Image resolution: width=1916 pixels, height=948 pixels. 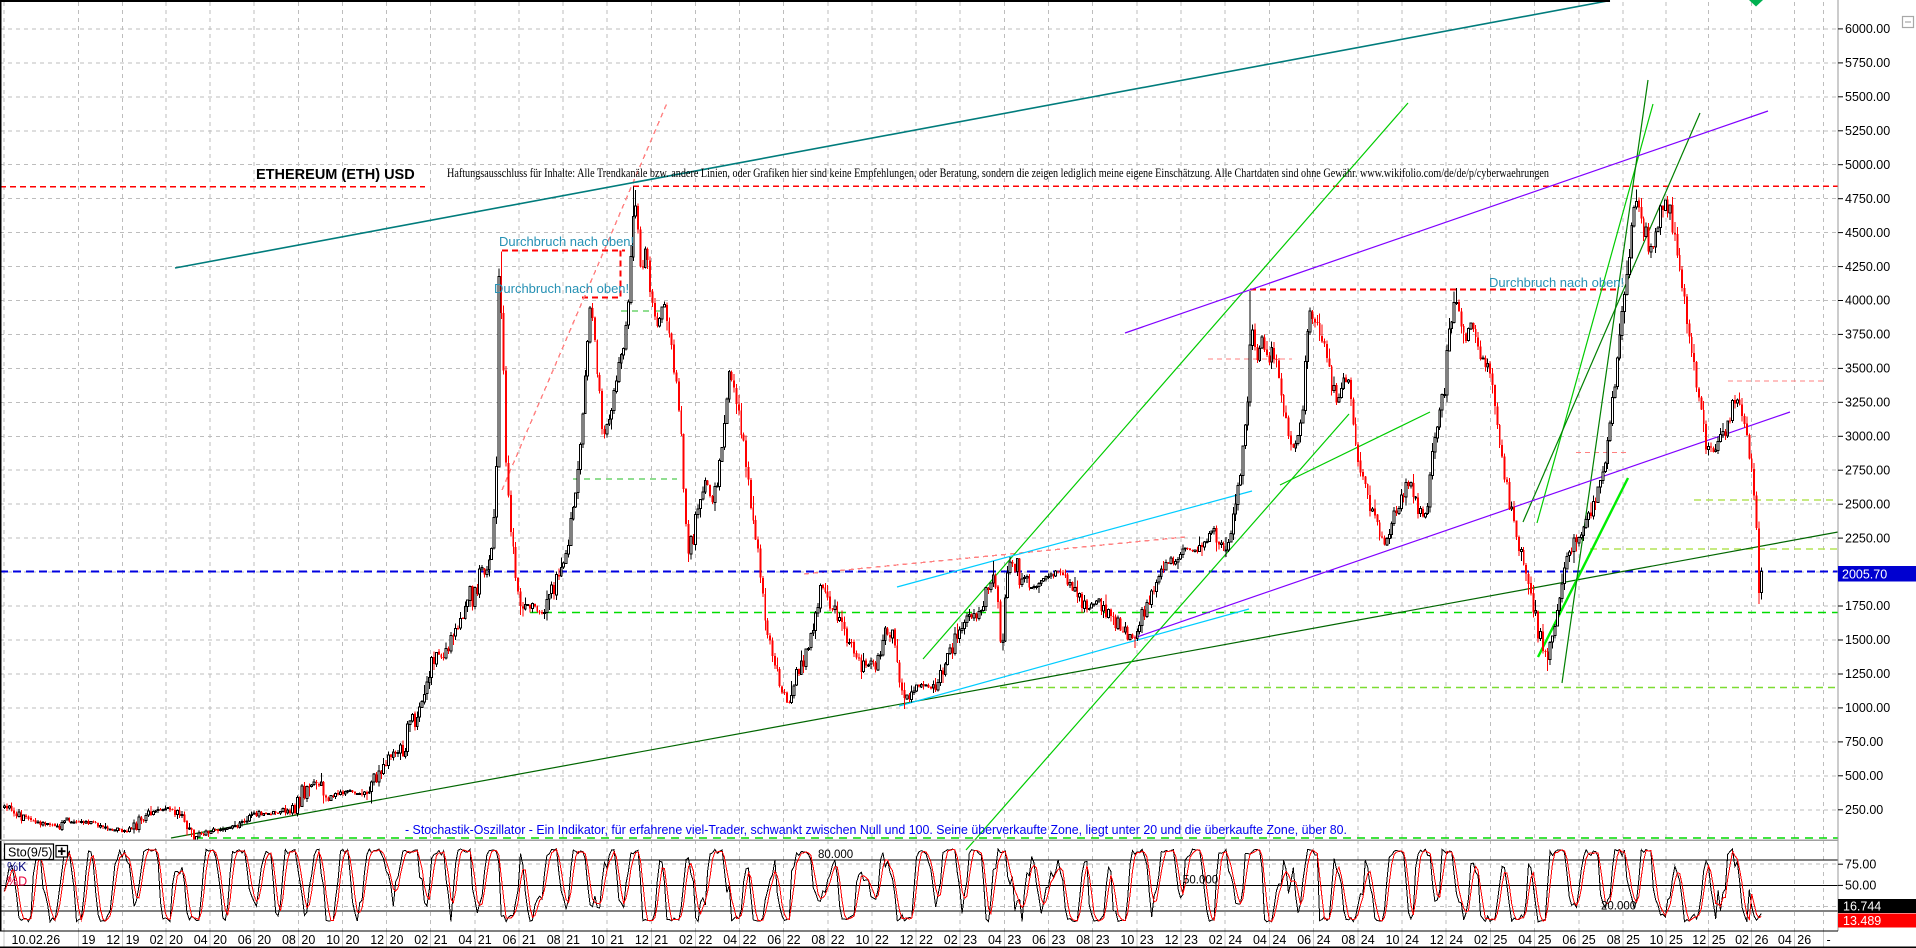 I want to click on svg-text: 2500.00, so click(x=1867, y=504).